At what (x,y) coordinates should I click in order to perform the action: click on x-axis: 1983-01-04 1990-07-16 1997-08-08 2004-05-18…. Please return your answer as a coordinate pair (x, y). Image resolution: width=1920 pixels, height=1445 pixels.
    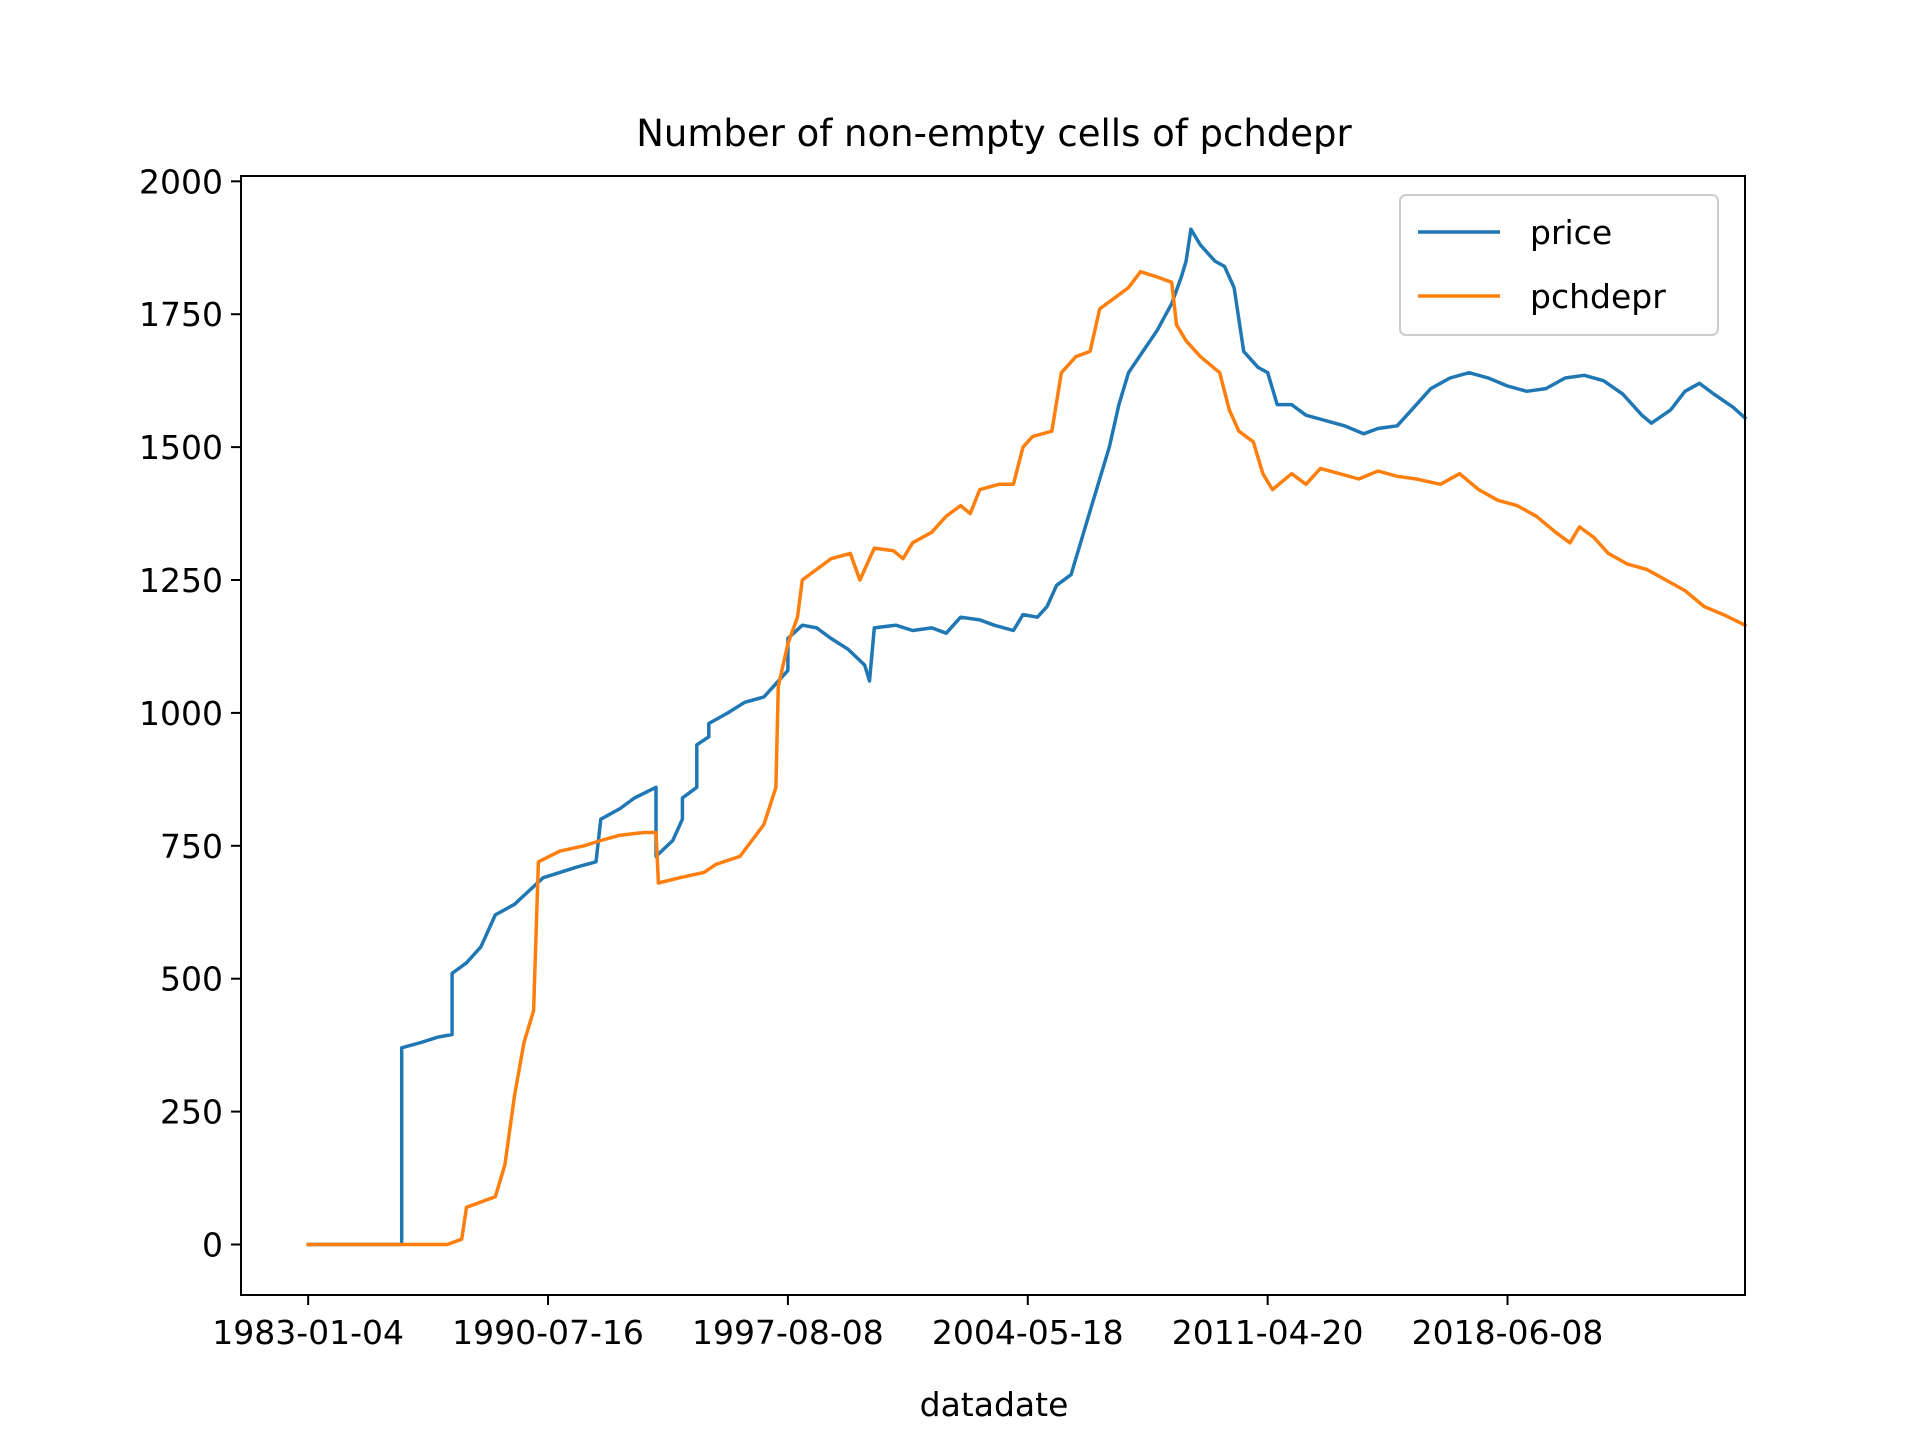
    Looking at the image, I should click on (907, 1323).